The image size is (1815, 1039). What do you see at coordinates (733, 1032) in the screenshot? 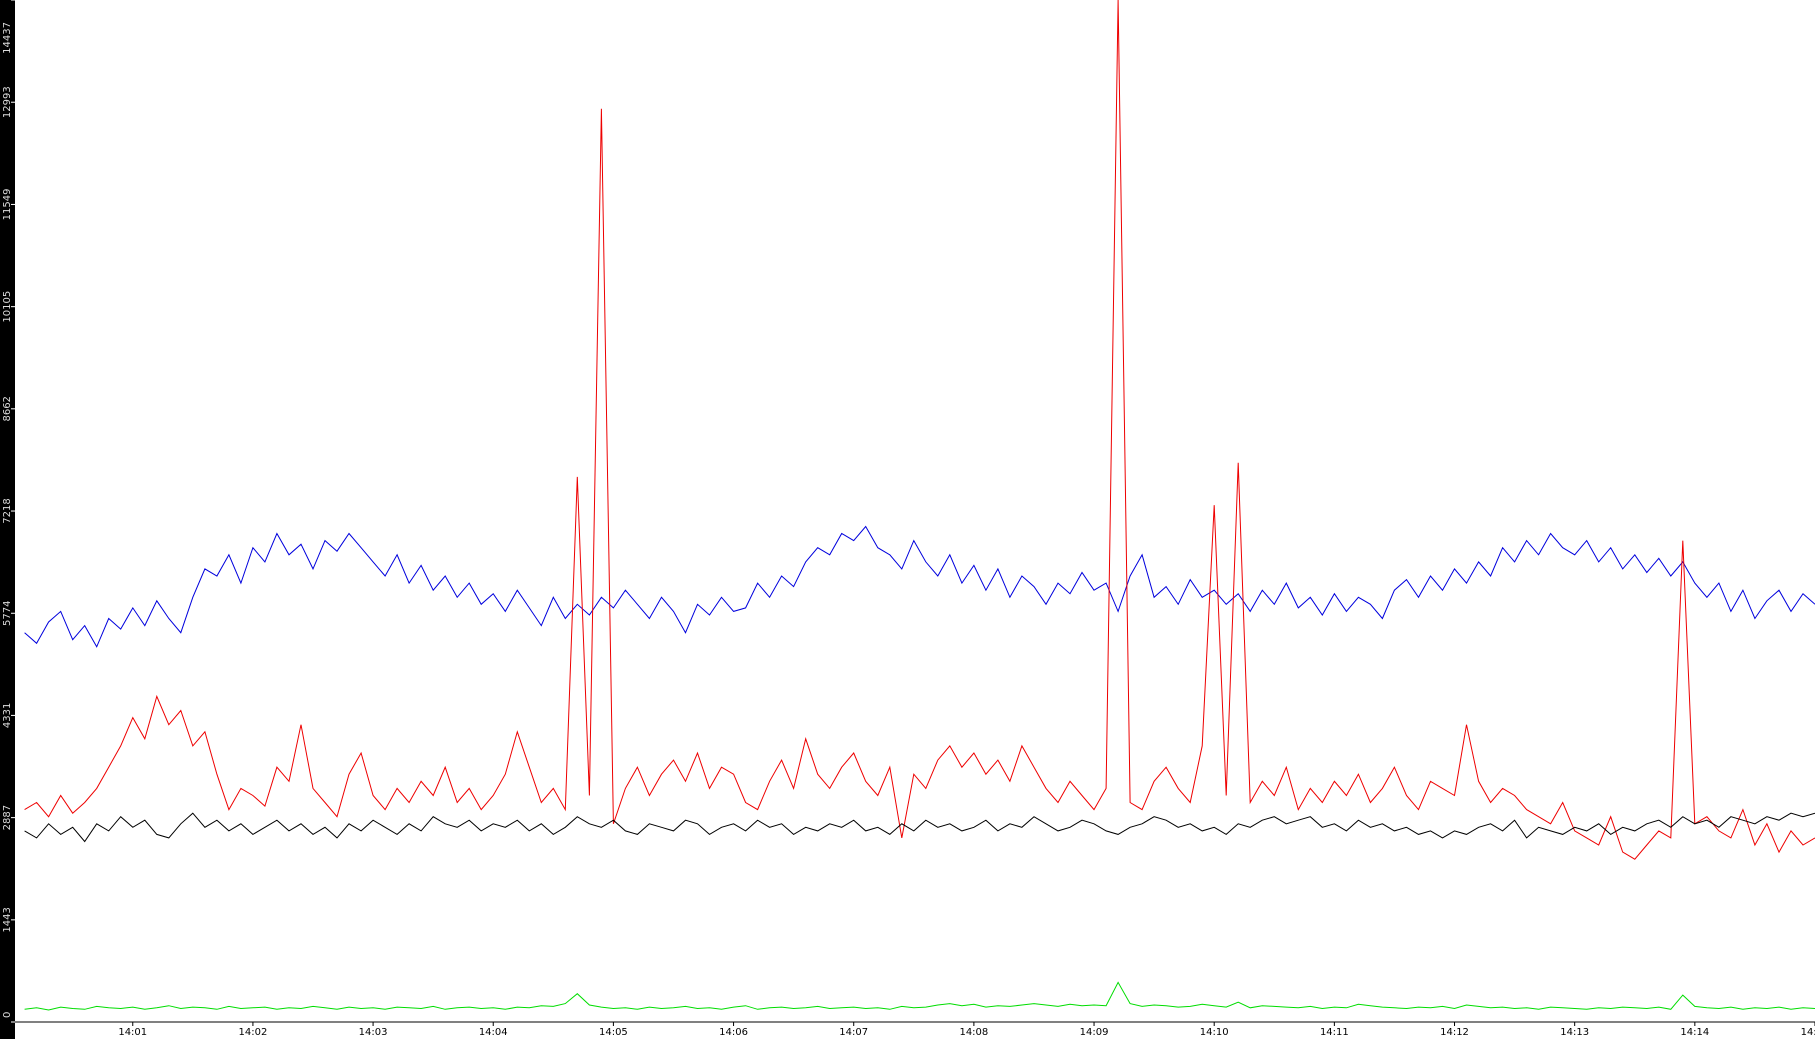
I see `x-tick-label: 14:06` at bounding box center [733, 1032].